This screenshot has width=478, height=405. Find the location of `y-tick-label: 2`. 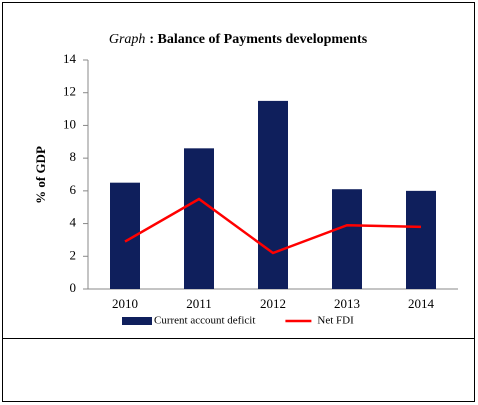

y-tick-label: 2 is located at coordinates (73, 254).